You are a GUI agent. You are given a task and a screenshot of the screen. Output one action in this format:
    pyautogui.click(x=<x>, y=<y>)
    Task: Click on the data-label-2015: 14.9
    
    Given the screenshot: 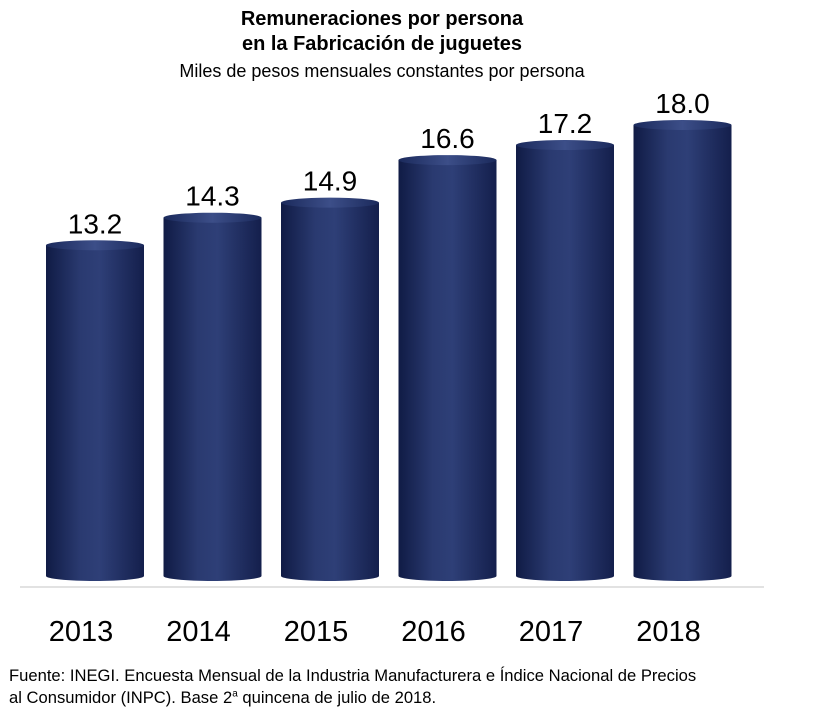 What is the action you would take?
    pyautogui.click(x=330, y=181)
    